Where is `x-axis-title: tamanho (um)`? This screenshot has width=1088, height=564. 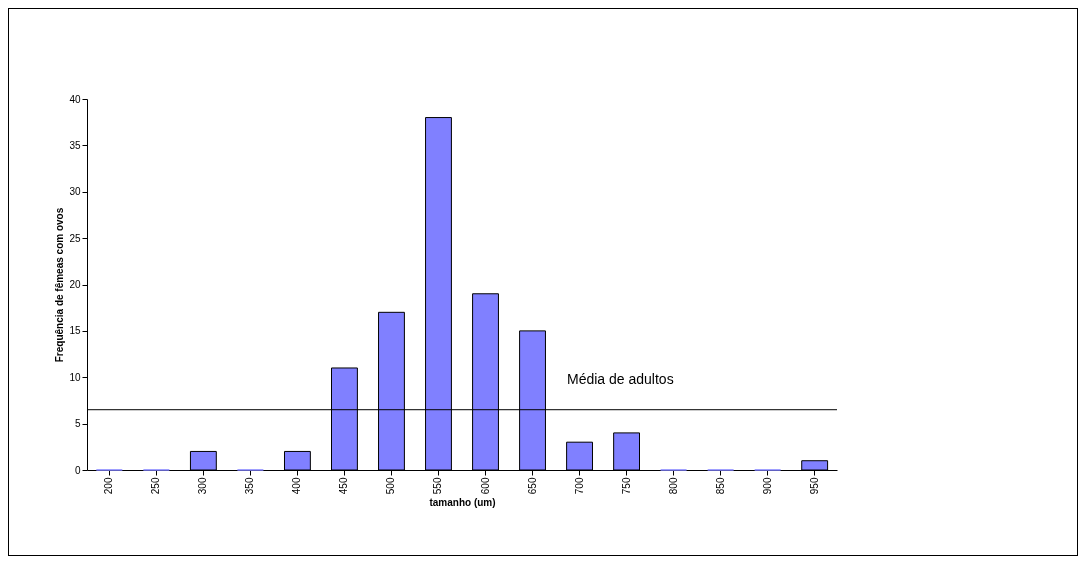
x-axis-title: tamanho (um) is located at coordinates (462, 503).